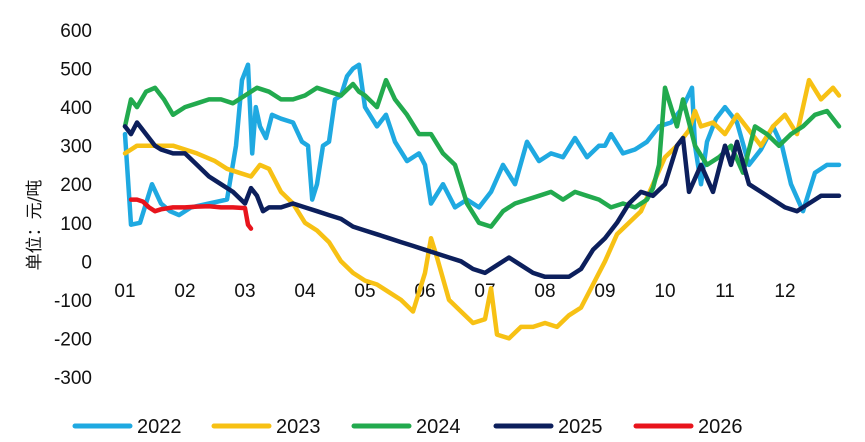 This screenshot has height=442, width=865. I want to click on y-axis-ticks: 600 500 400 300 200 100 0 -100 -200 -300, so click(73, 205).